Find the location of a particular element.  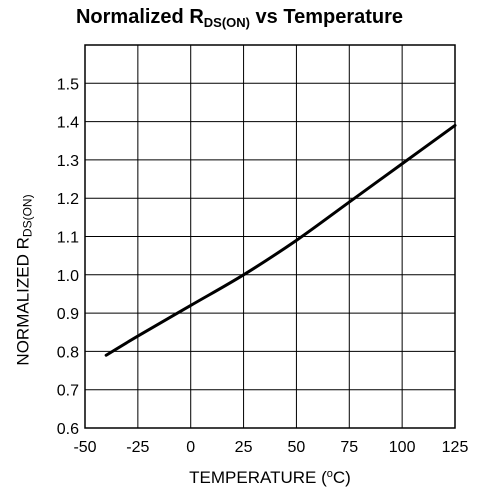

y-tick-label: 1.5 is located at coordinates (68, 84).